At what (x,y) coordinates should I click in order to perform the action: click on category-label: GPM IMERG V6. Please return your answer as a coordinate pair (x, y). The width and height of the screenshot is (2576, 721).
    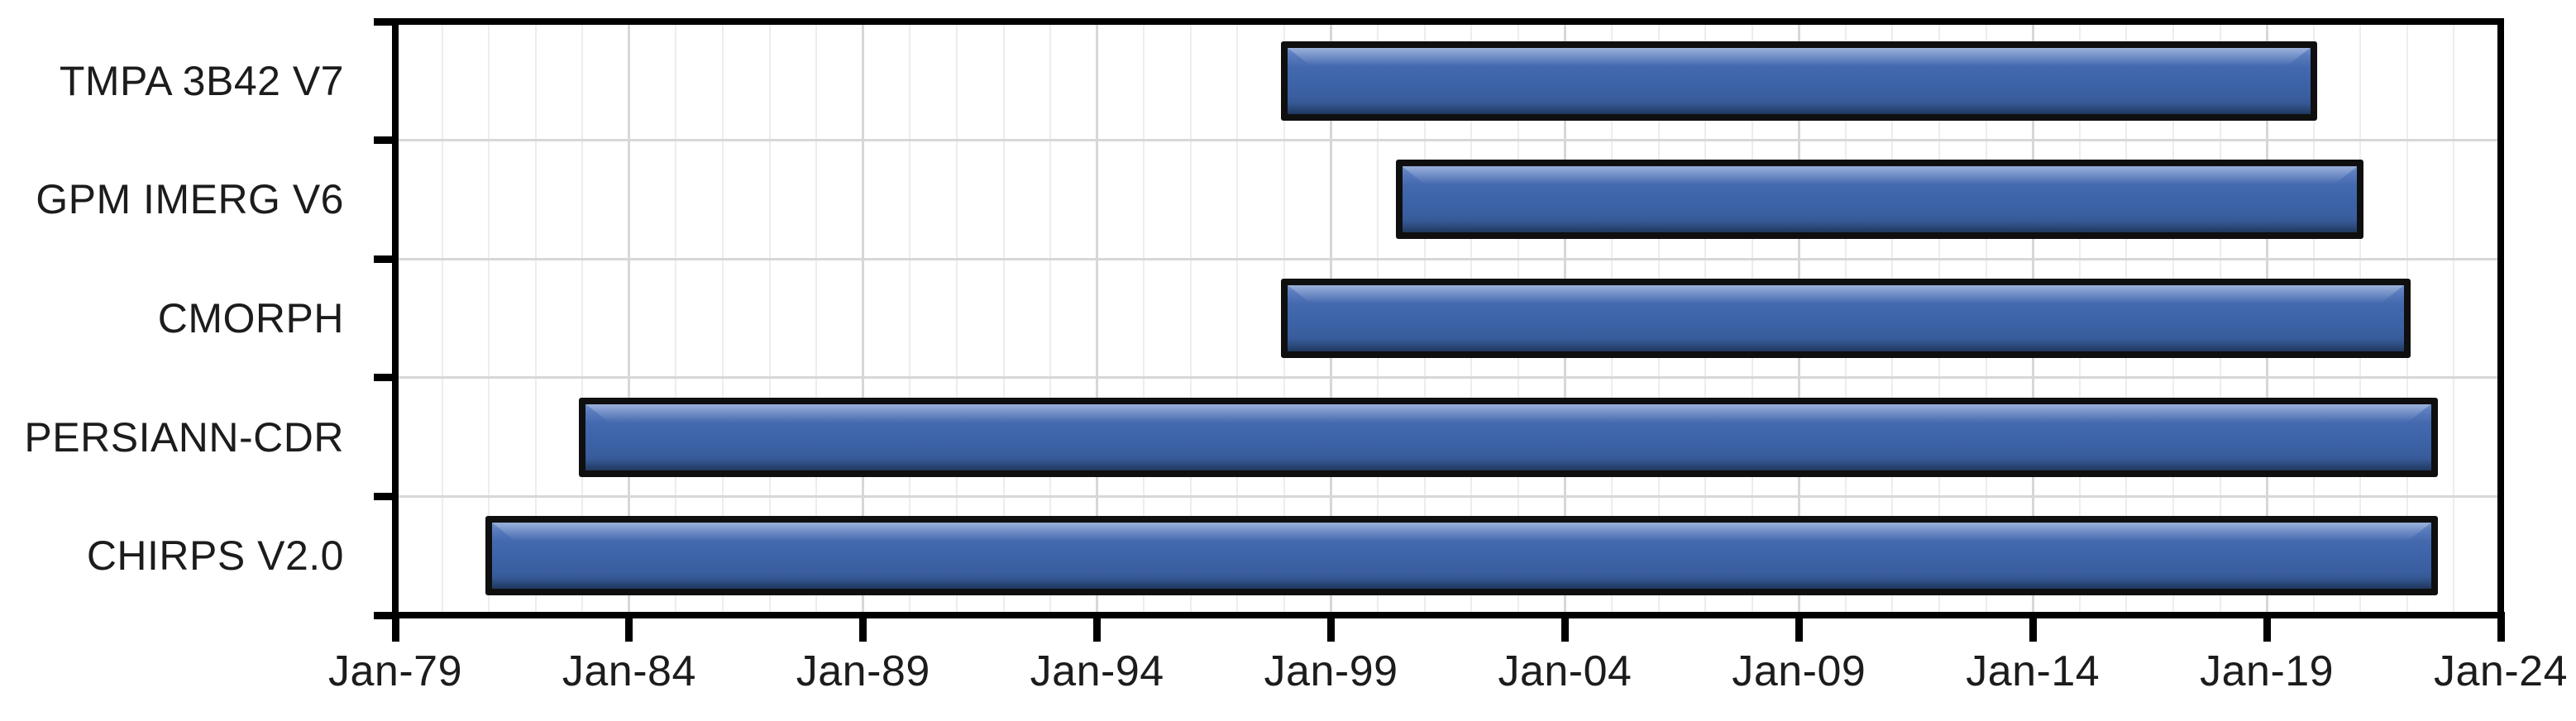
    Looking at the image, I should click on (190, 199).